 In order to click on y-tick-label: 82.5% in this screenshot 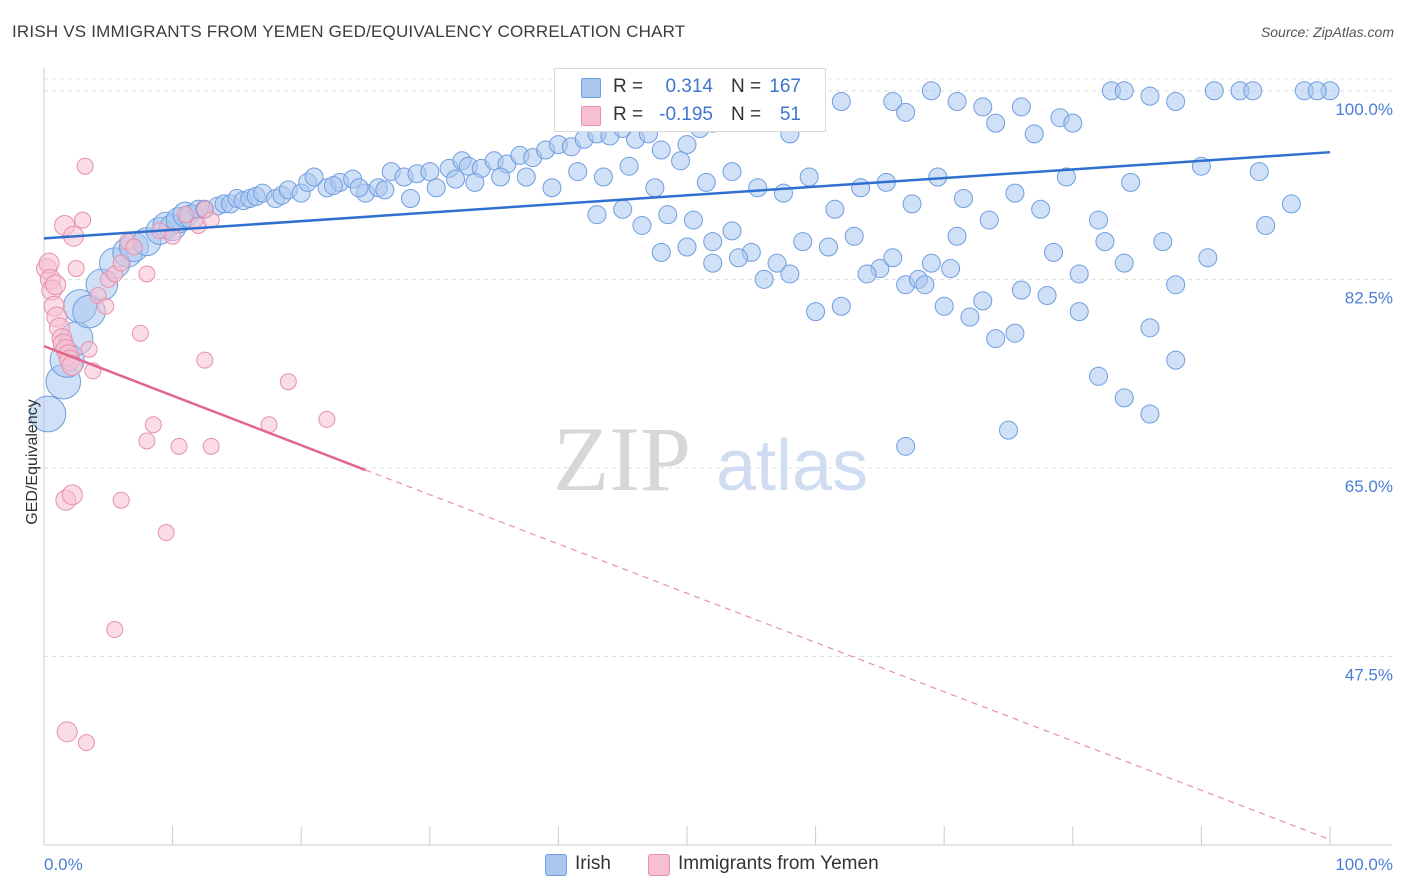, I will do `click(1369, 297)`.